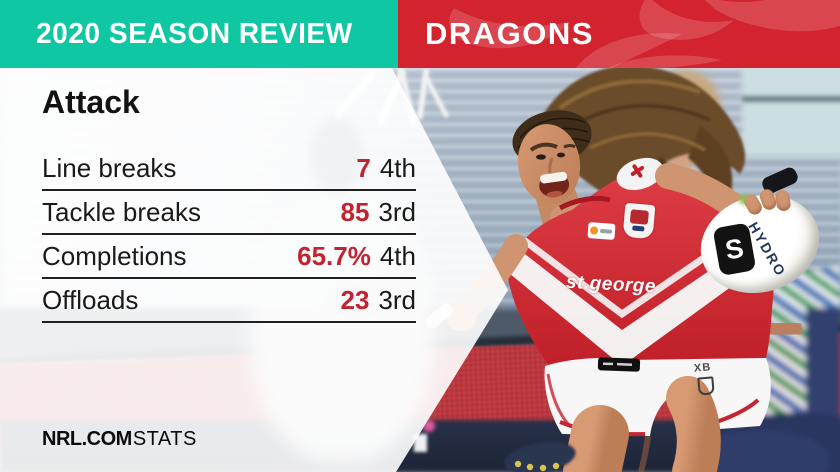  What do you see at coordinates (90, 299) in the screenshot?
I see `stat-label: Offloads` at bounding box center [90, 299].